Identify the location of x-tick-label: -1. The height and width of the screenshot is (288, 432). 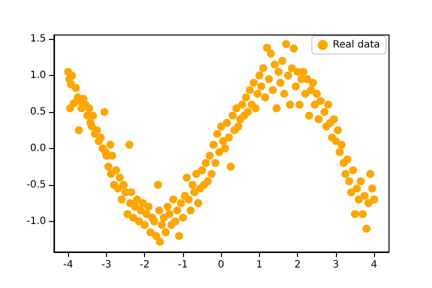
(183, 265).